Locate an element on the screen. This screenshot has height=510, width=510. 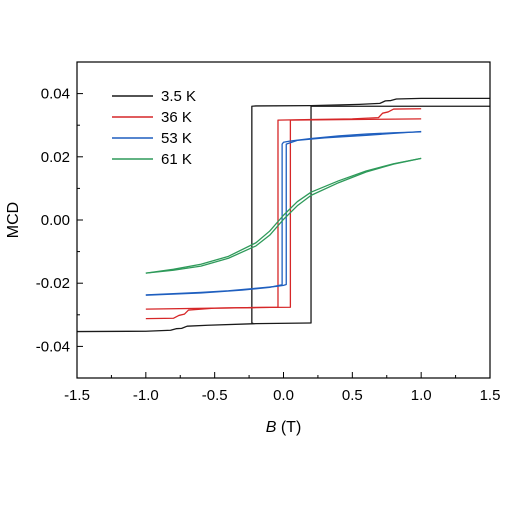
series-61-k is located at coordinates (283, 215).